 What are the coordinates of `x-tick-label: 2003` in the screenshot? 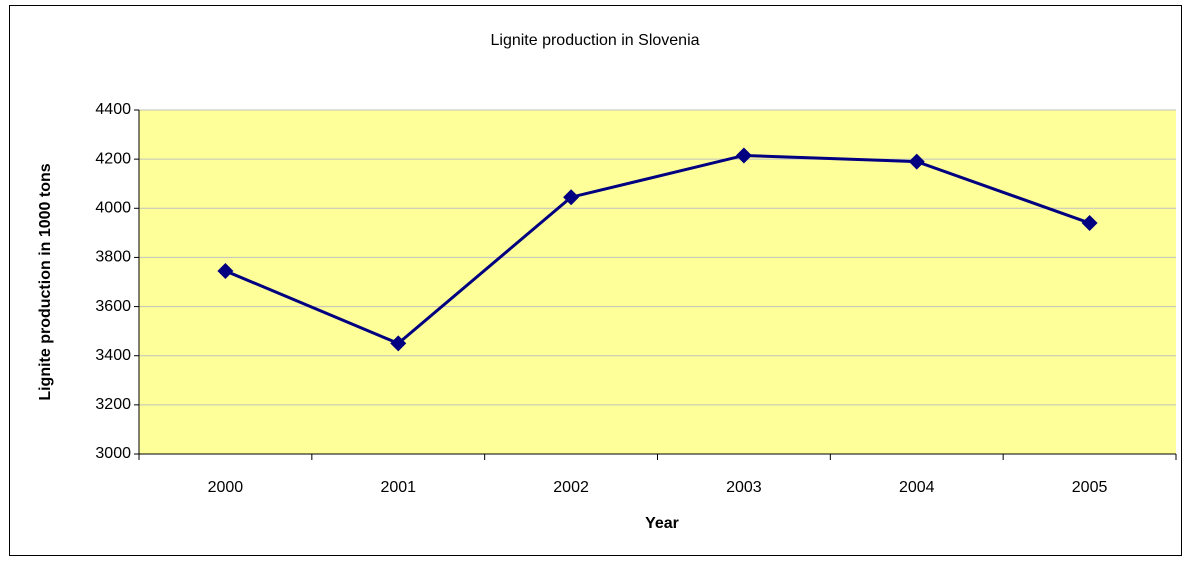 It's located at (744, 487).